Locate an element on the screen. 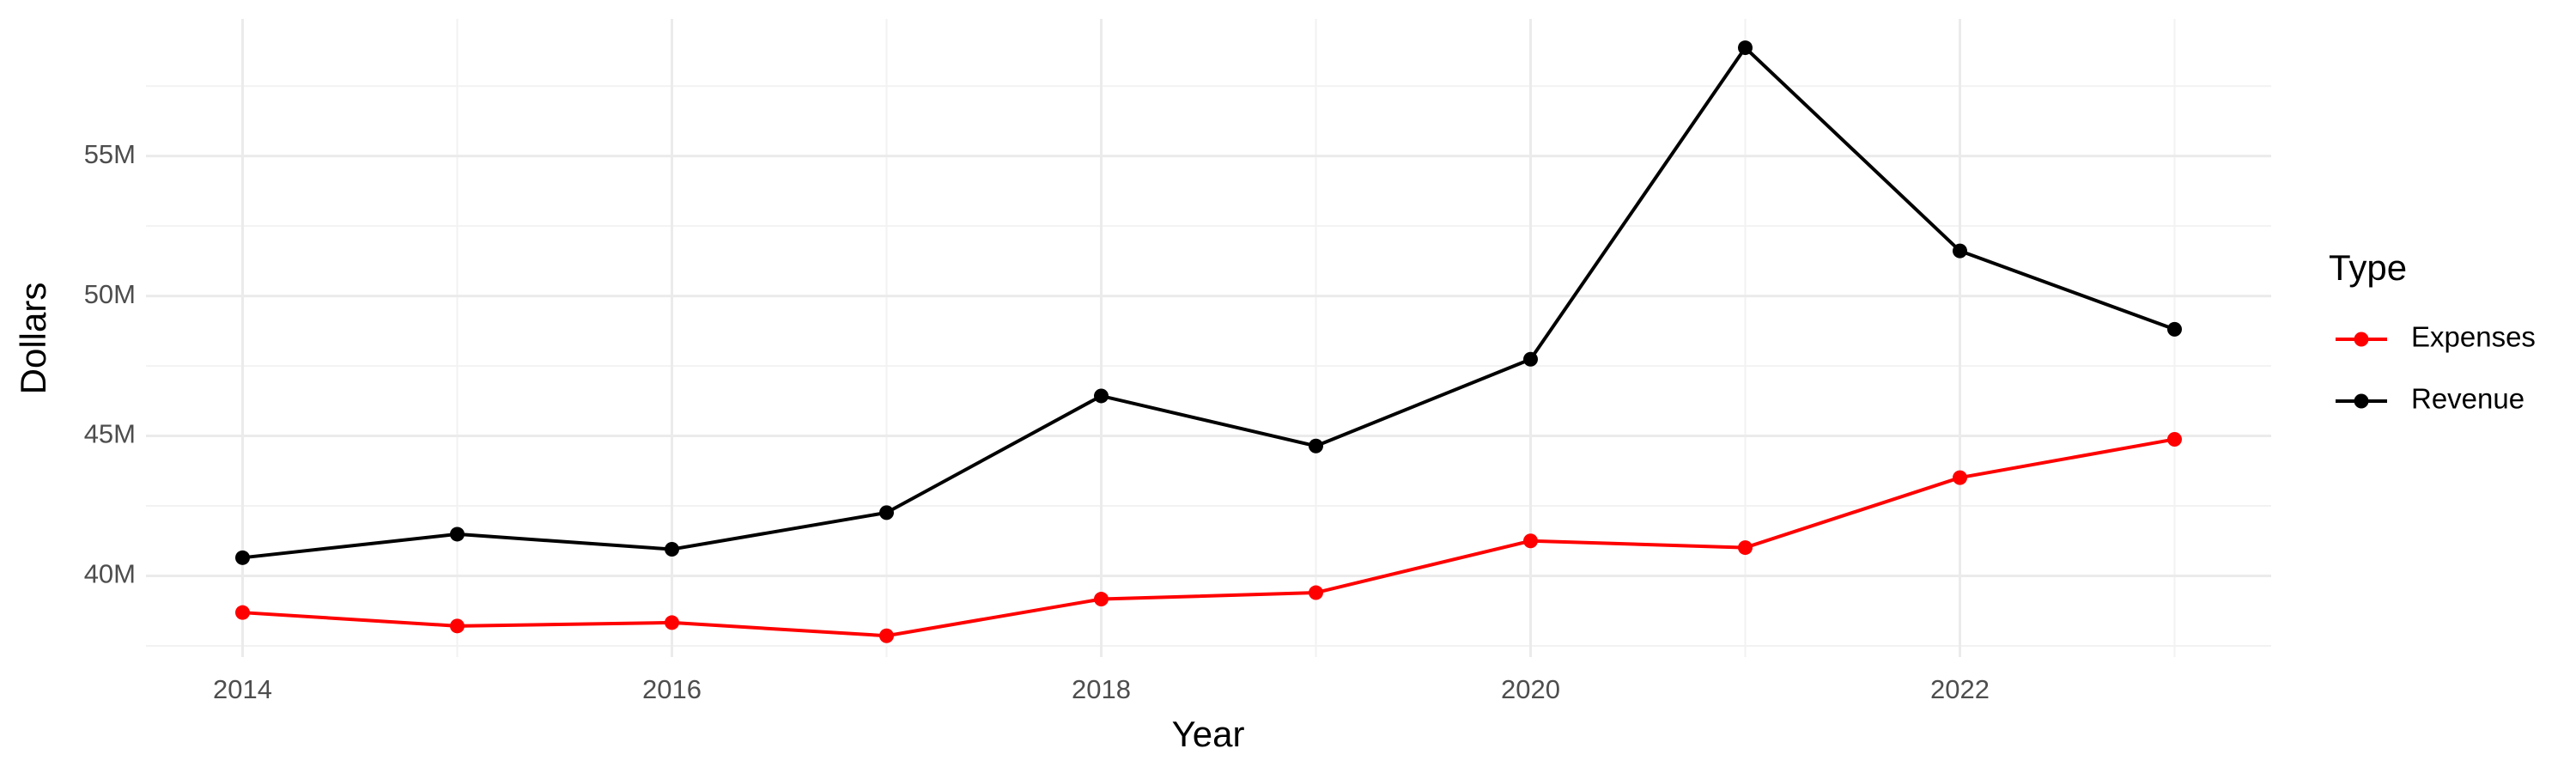  y-tick-label: 40M is located at coordinates (110, 574).